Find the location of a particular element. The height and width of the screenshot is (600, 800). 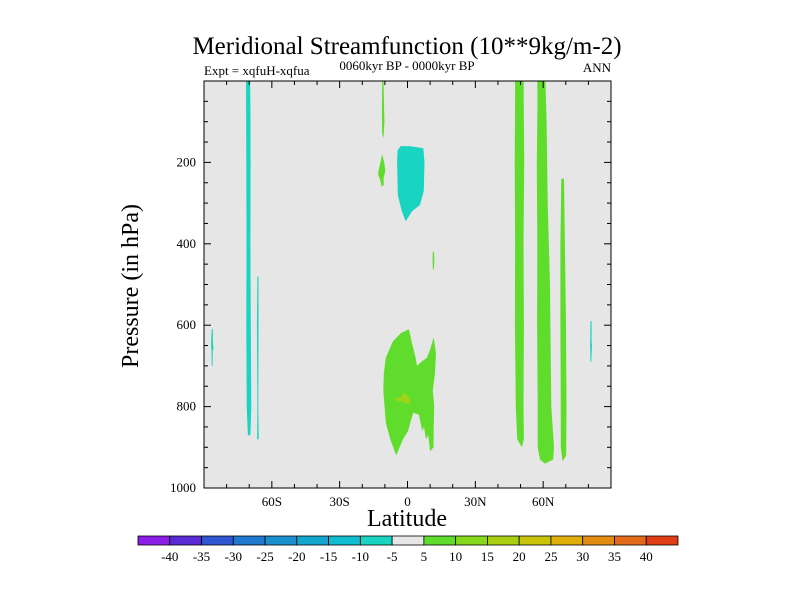

contour-region-positive-5-to-10-upper-south is located at coordinates (383, 109).